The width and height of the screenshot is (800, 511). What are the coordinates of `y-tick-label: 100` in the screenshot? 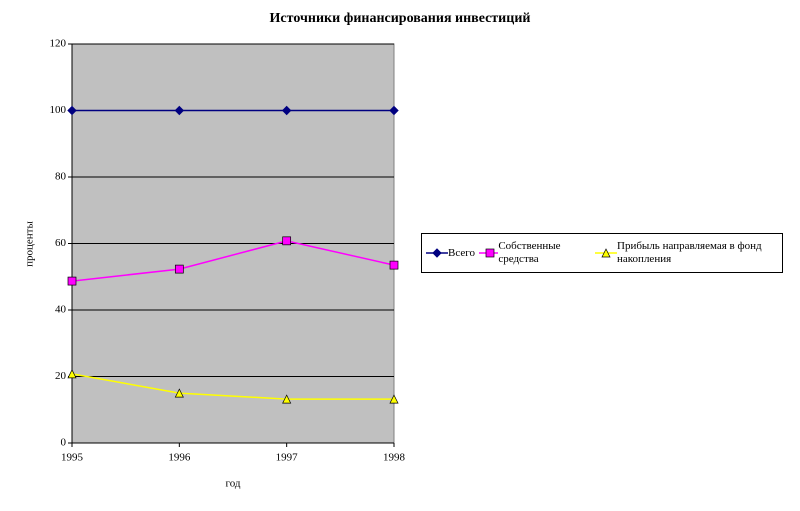 It's located at (58, 110).